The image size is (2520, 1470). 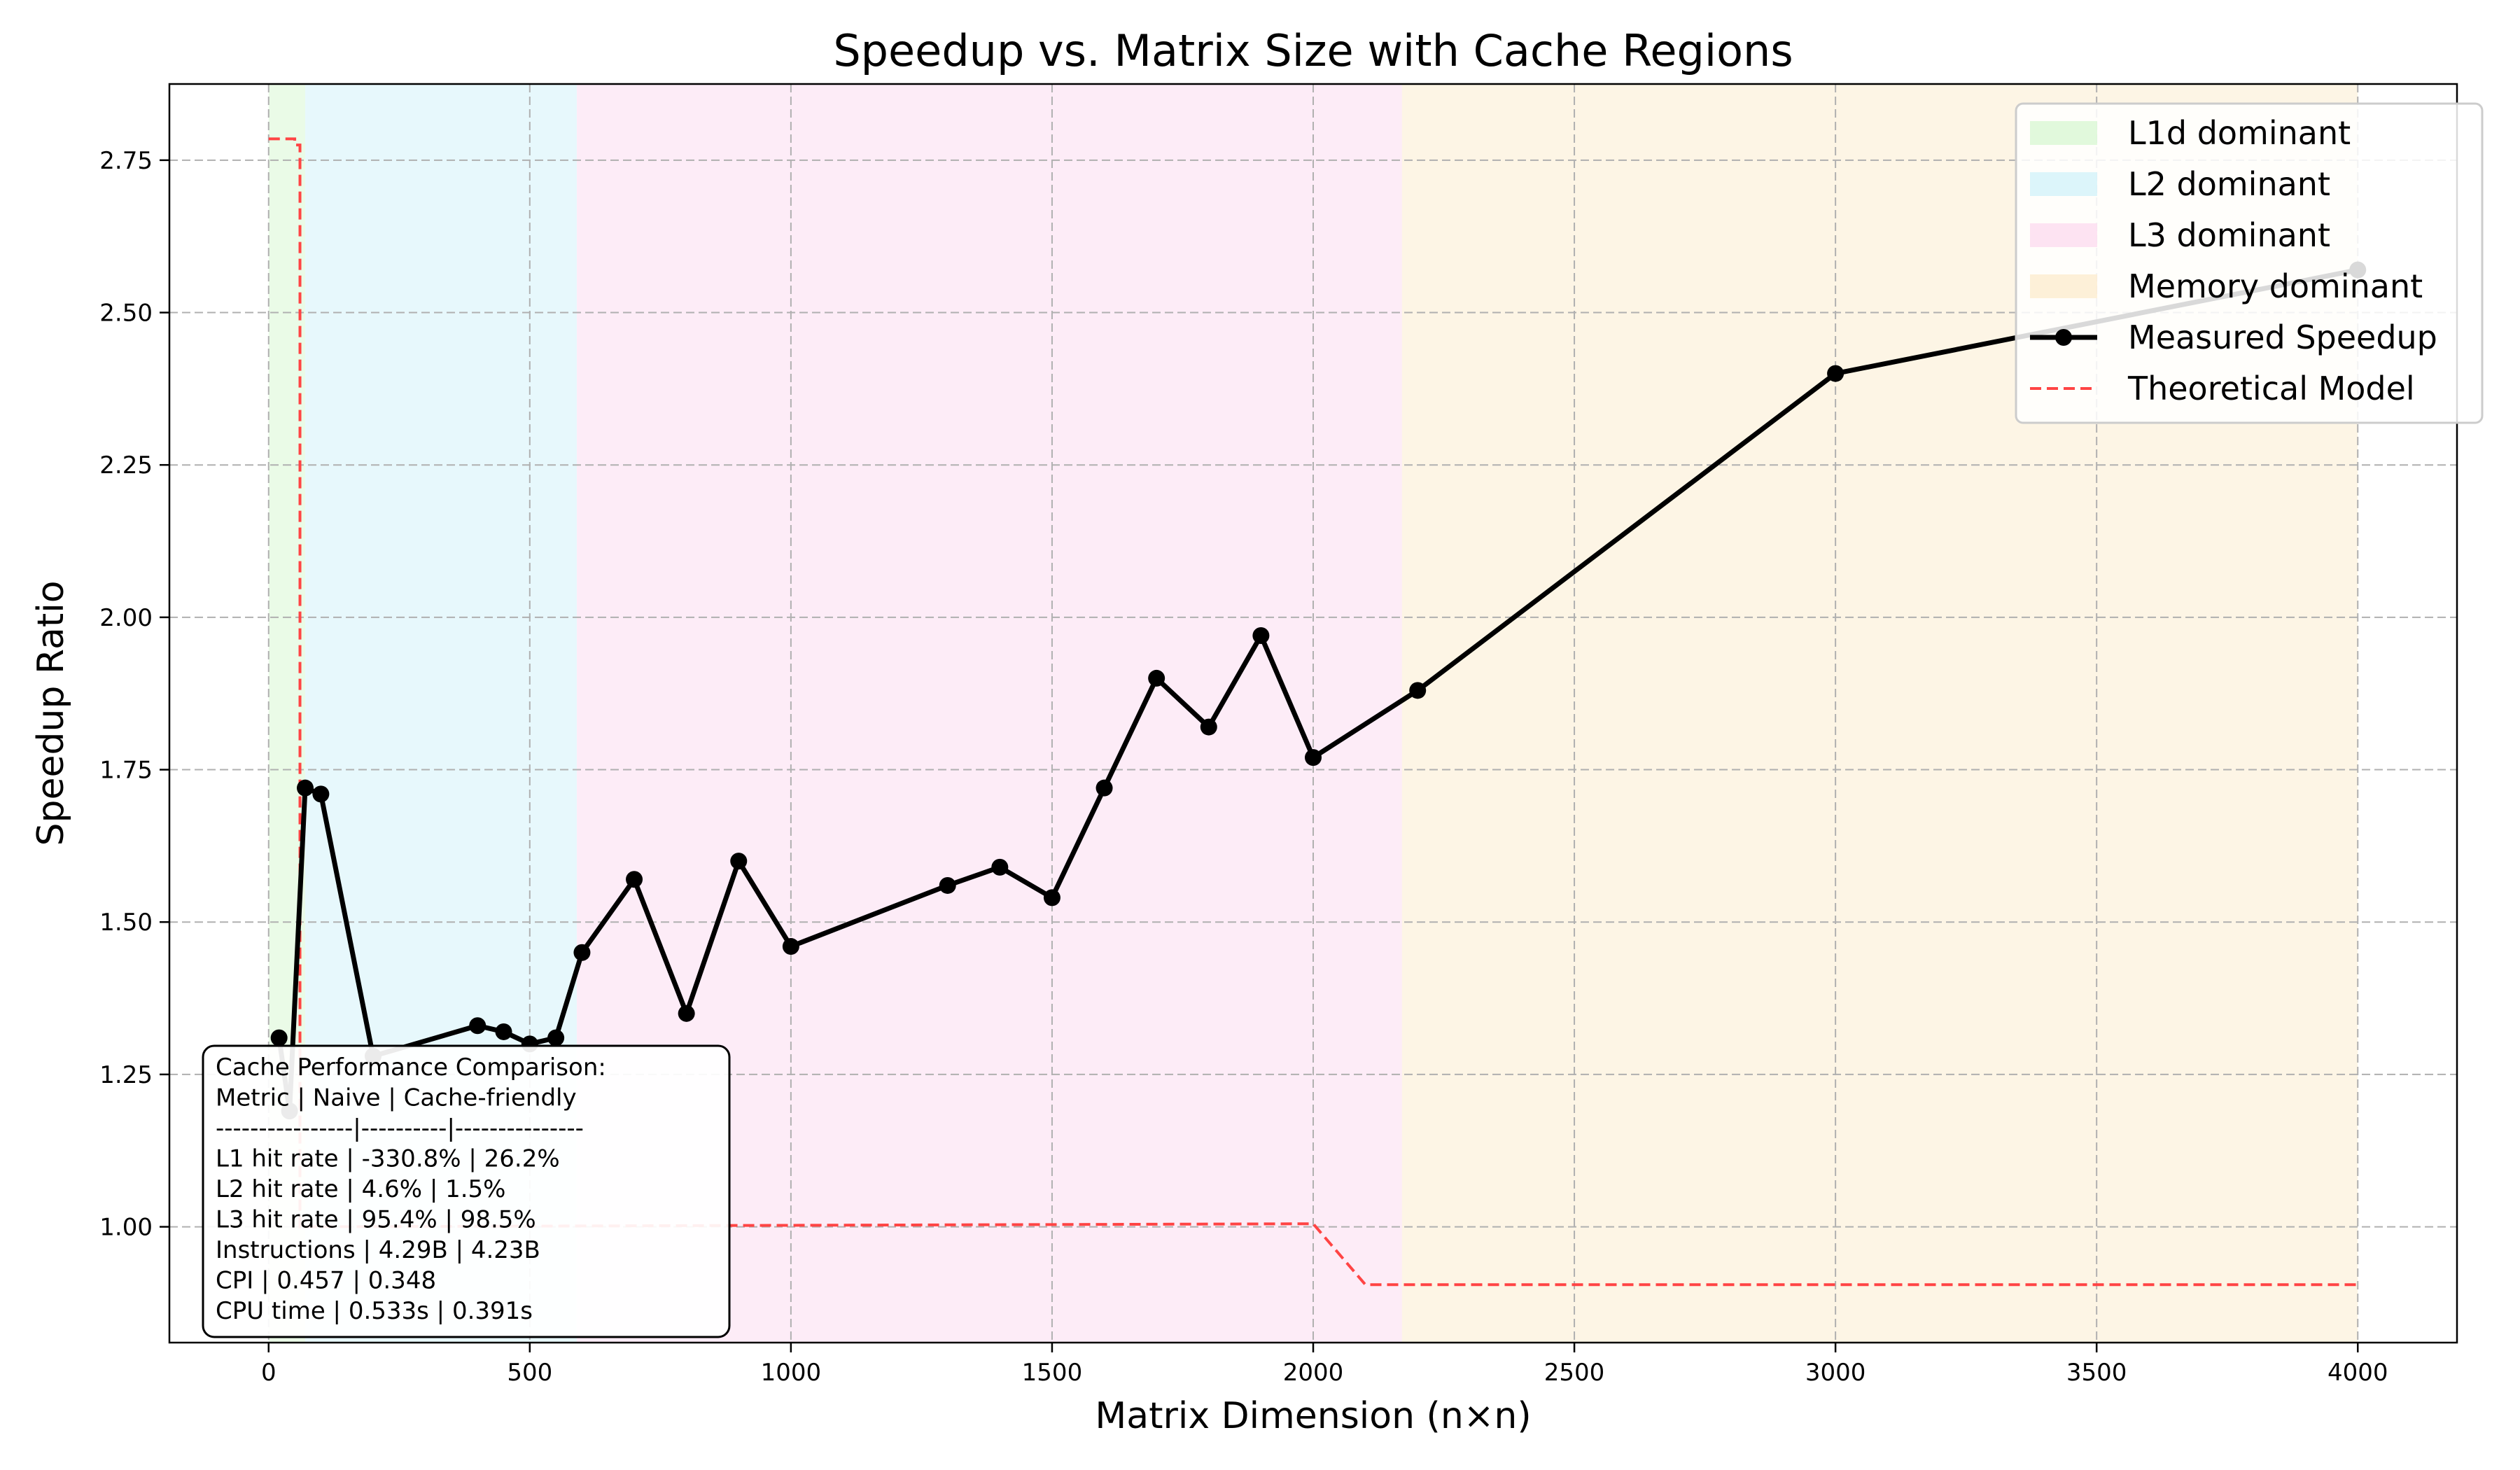 I want to click on y-tick-label: 1.50, so click(x=126, y=923).